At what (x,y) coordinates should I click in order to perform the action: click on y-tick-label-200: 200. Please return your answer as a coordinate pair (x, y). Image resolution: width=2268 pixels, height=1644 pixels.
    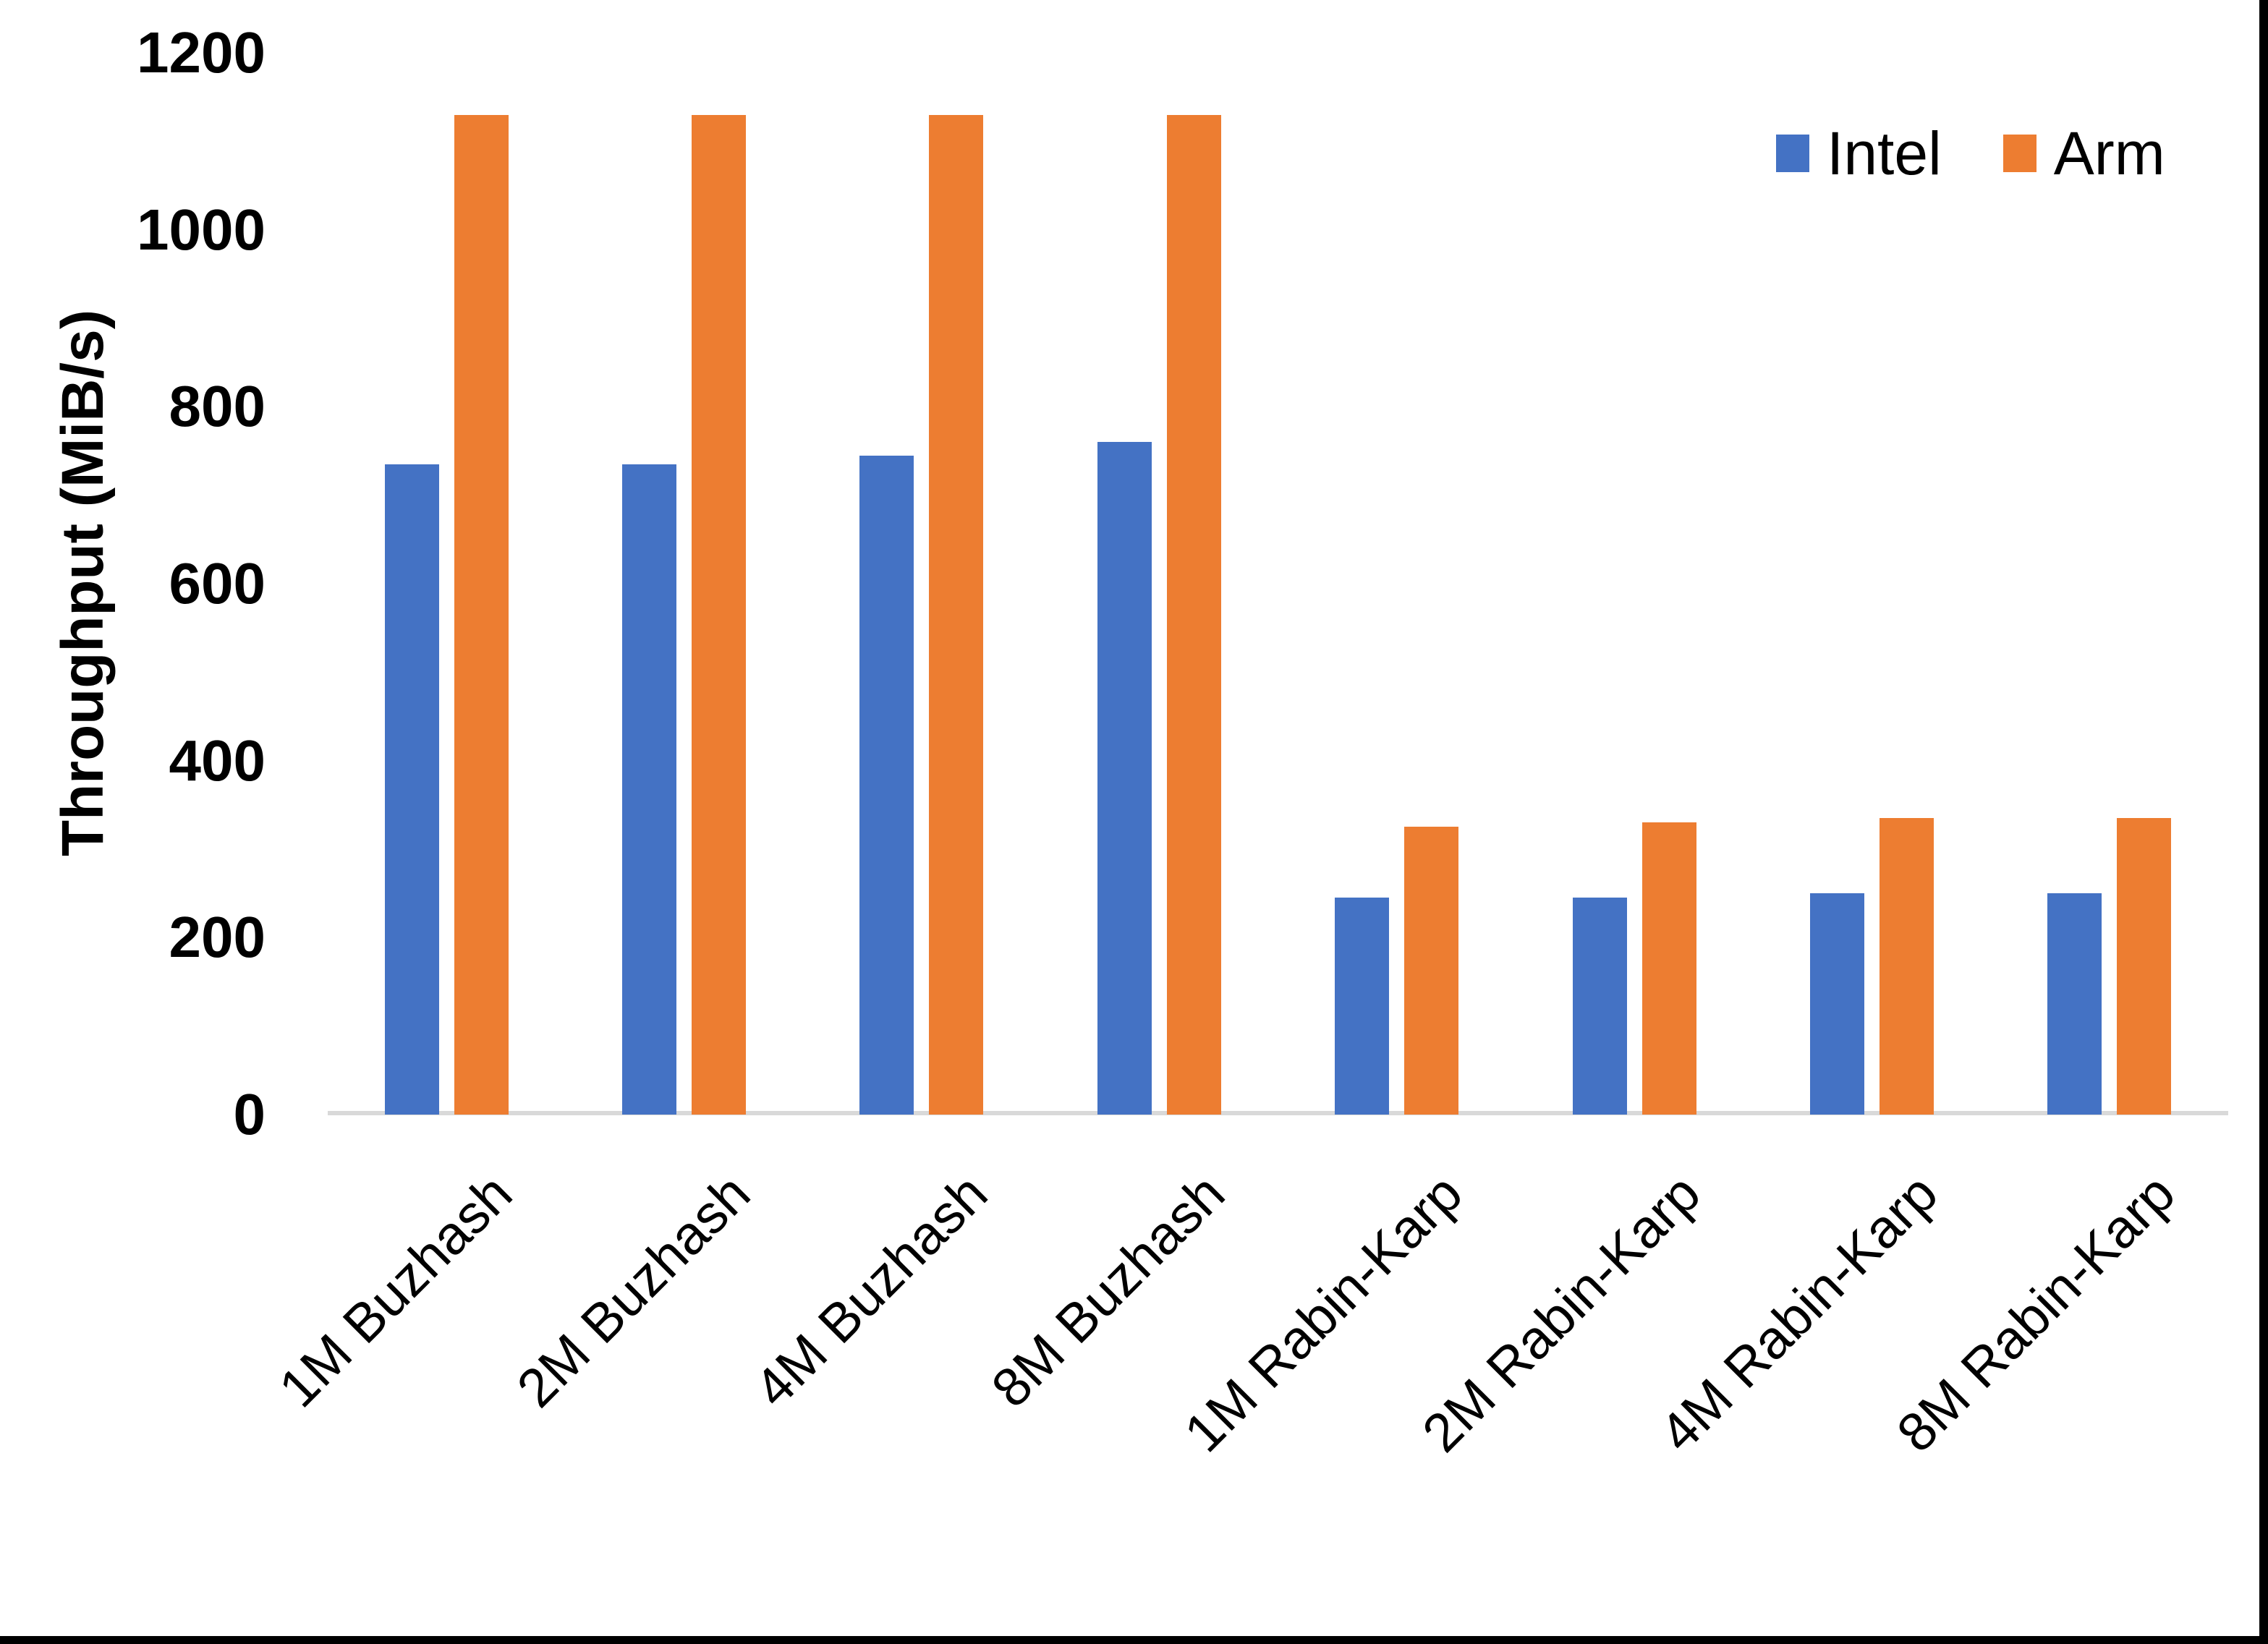
    Looking at the image, I should click on (217, 937).